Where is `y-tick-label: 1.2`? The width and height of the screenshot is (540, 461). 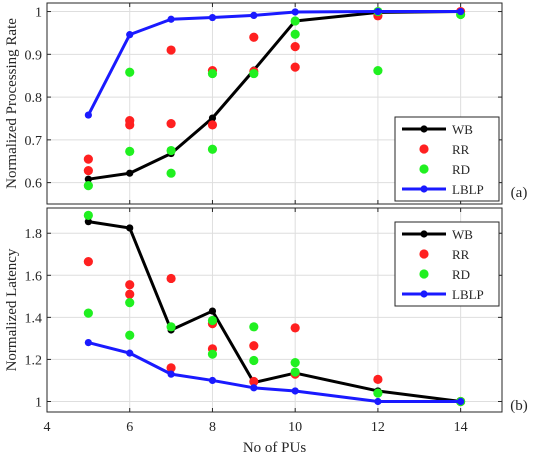 y-tick-label: 1.2 is located at coordinates (34, 360).